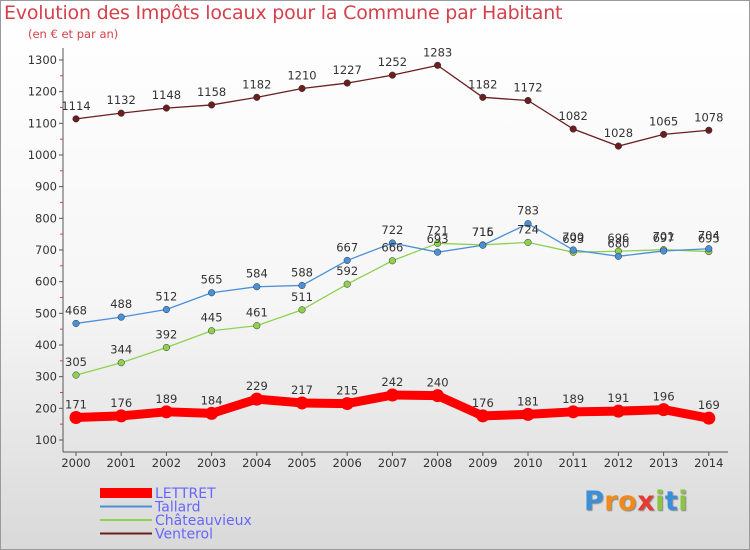 The image size is (750, 550). What do you see at coordinates (671, 501) in the screenshot?
I see `logo-letter: t` at bounding box center [671, 501].